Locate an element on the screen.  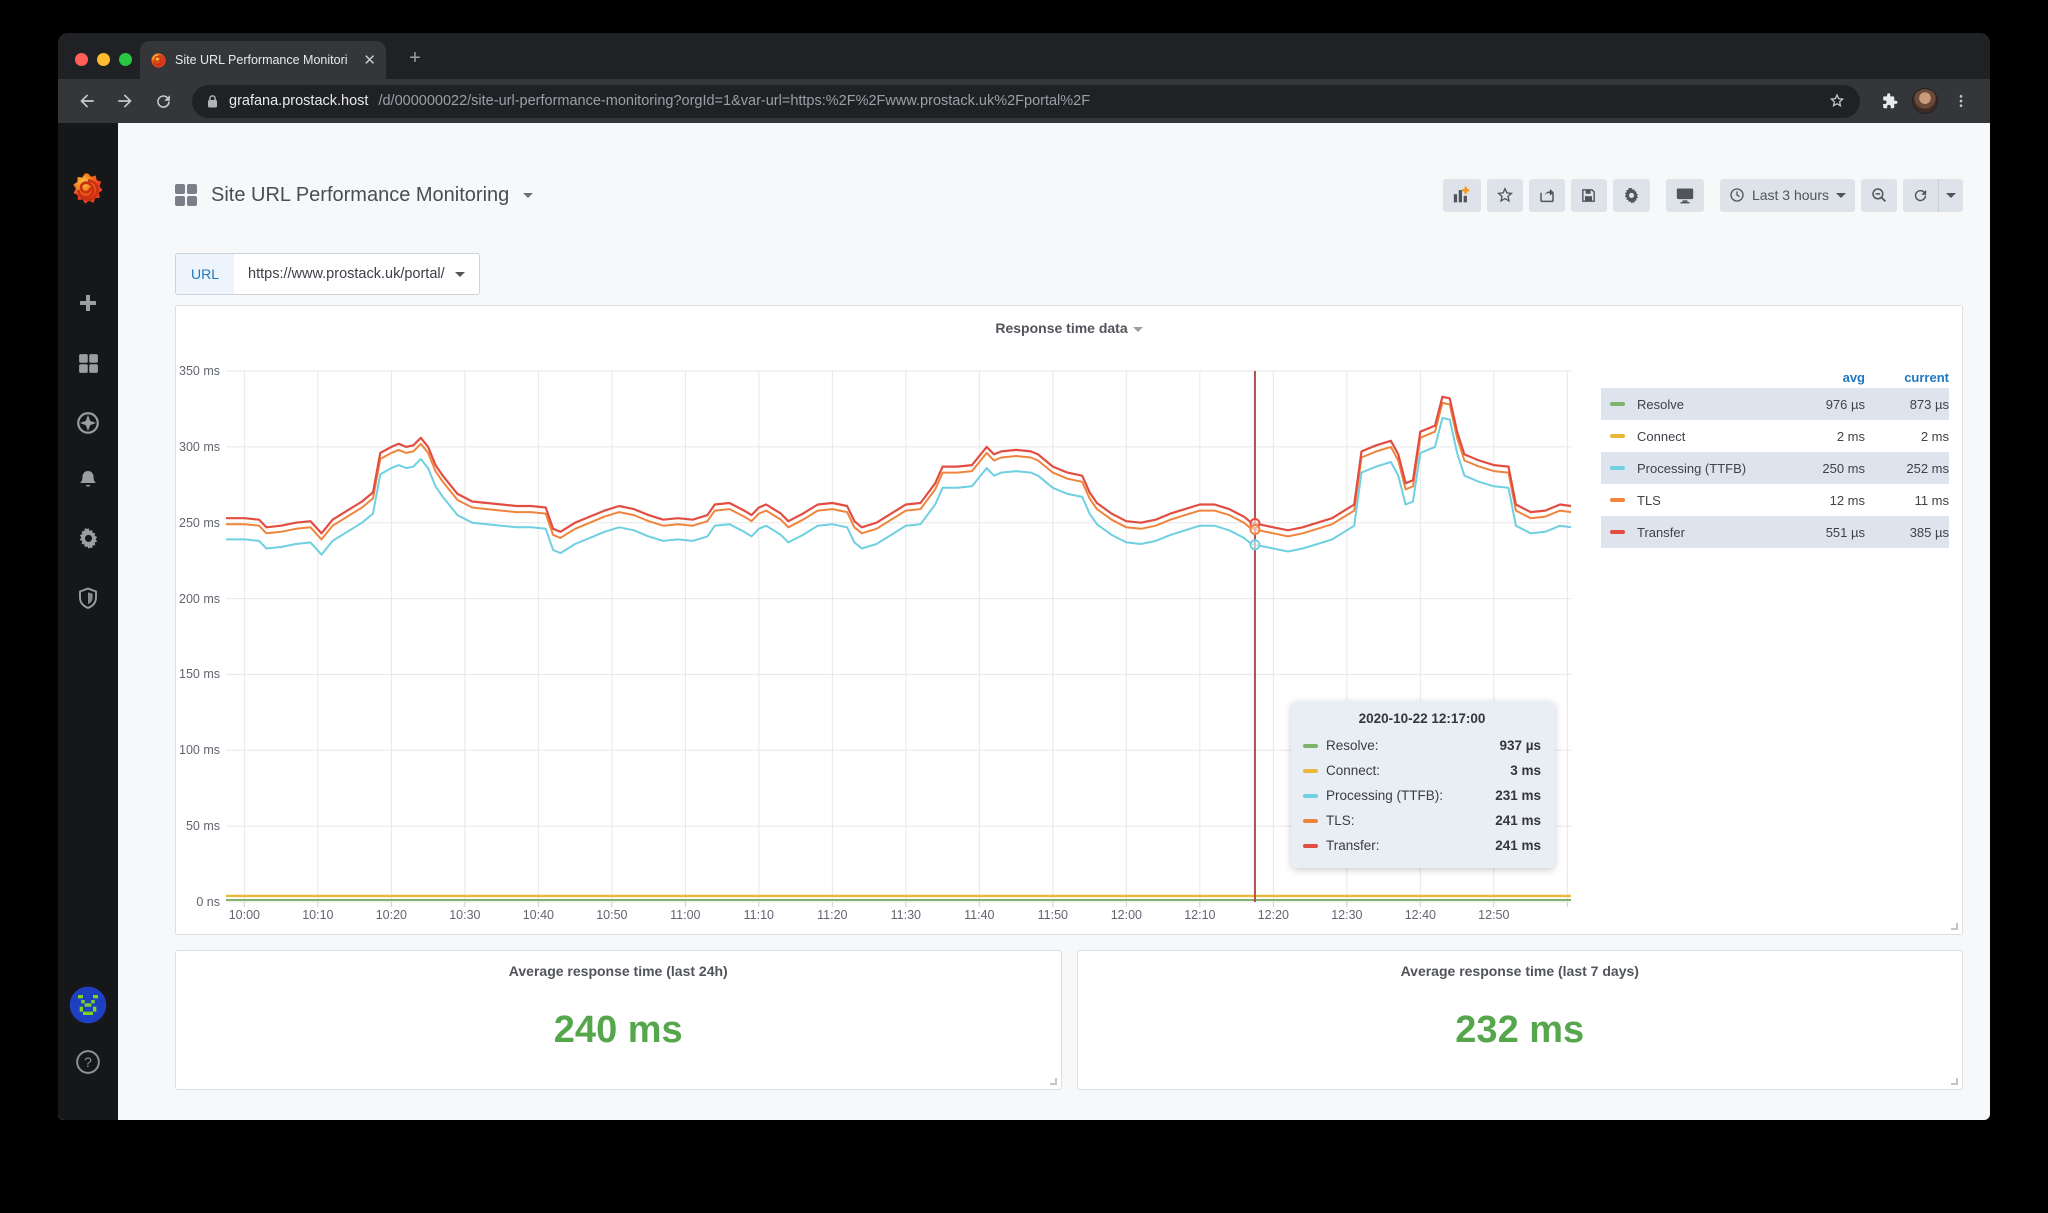
tooltip-row: Connect: 3 ms is located at coordinates (1422, 770).